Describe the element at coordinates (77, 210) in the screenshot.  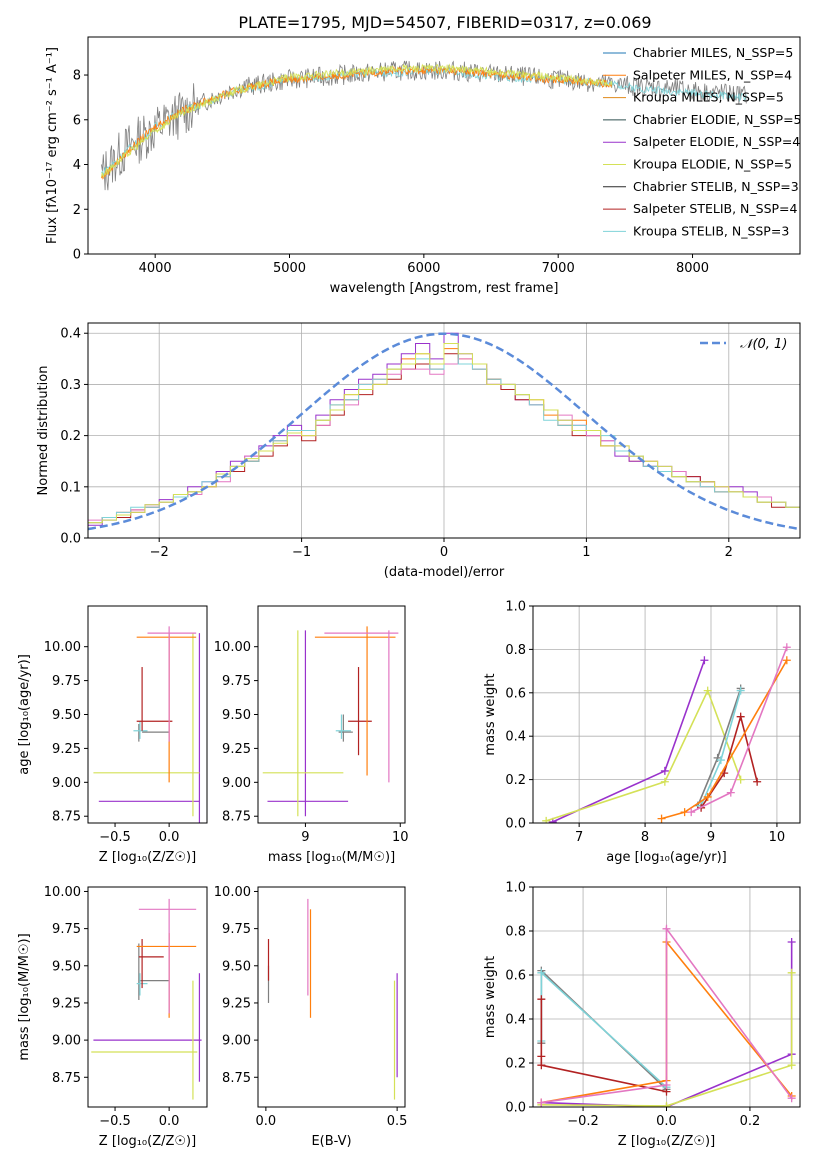
I see `y-tick-label: 2` at that location.